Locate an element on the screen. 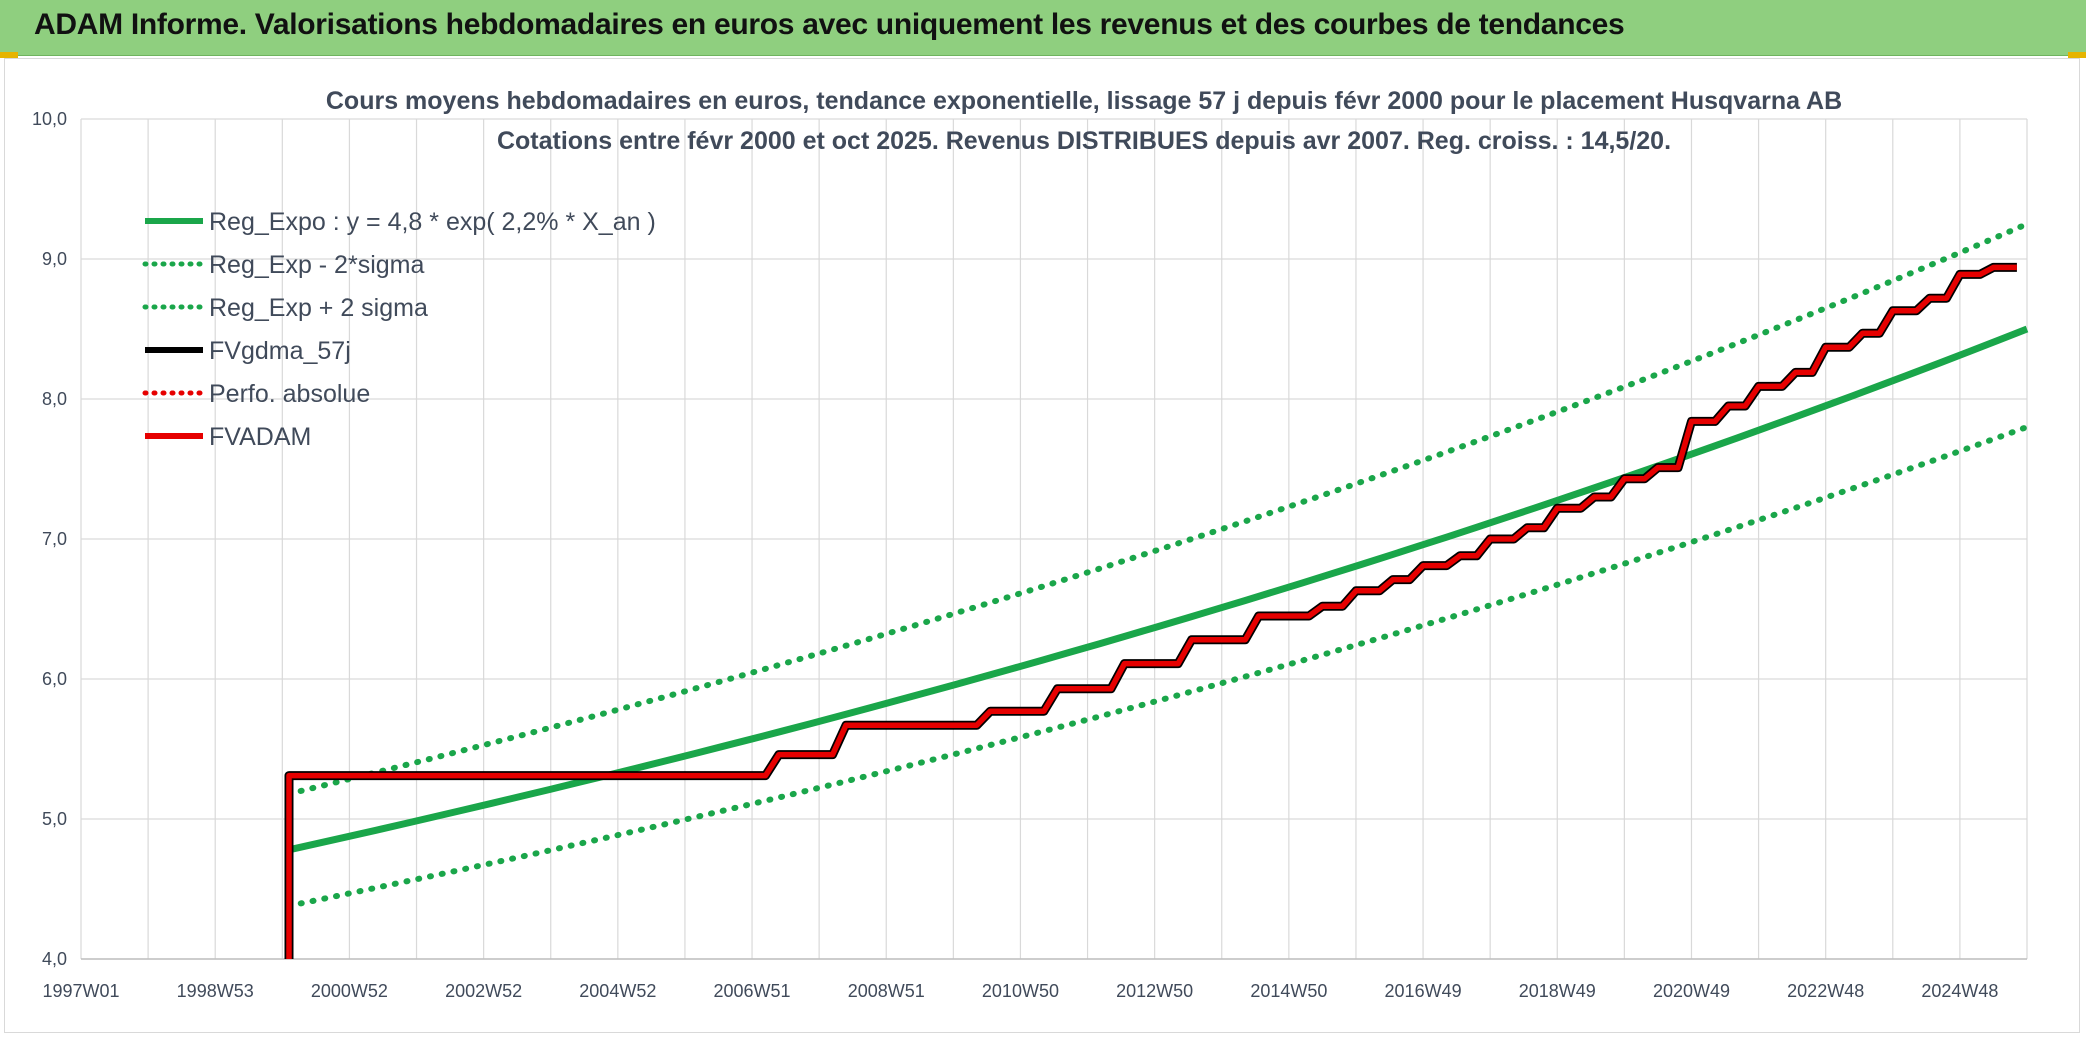 Image resolution: width=2086 pixels, height=1037 pixels. legend-label: FVADAM is located at coordinates (260, 437).